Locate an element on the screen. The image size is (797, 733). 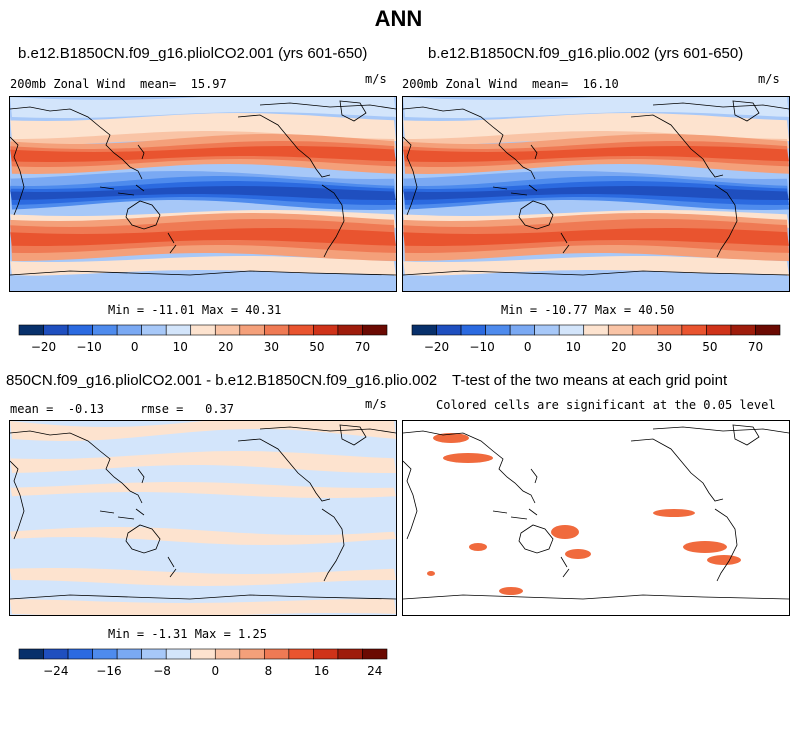
panel1-wind-field is located at coordinates (203, 194).